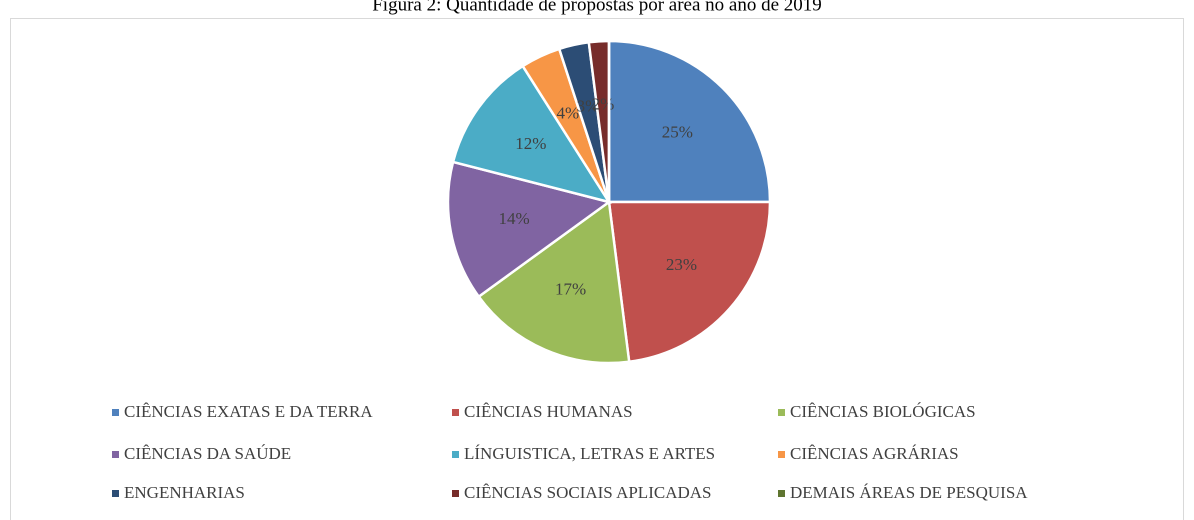 This screenshot has height=520, width=1194. I want to click on legend-label: LÍNGUISTICA, LETRAS E ARTES, so click(589, 453).